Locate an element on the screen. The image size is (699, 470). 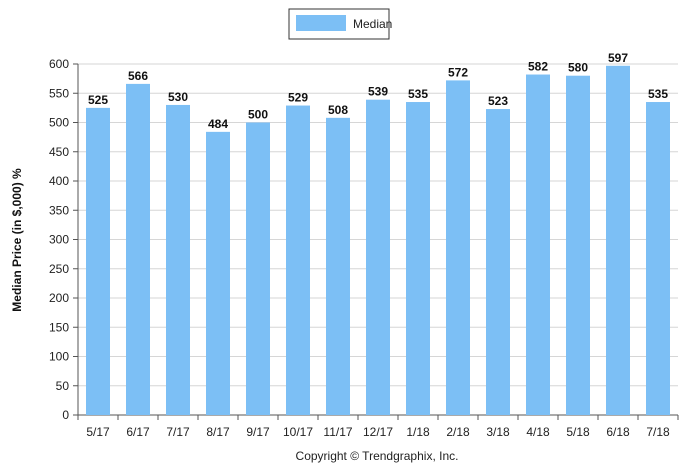
data-label: 530 is located at coordinates (178, 97).